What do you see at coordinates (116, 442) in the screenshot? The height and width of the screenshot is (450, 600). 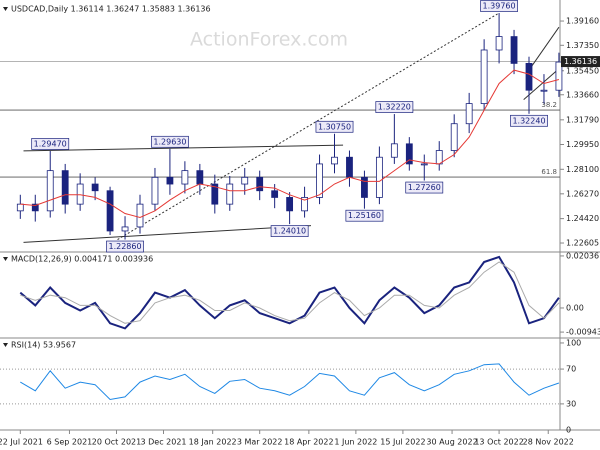 I see `x-tick-label: 20 Oct 2021` at bounding box center [116, 442].